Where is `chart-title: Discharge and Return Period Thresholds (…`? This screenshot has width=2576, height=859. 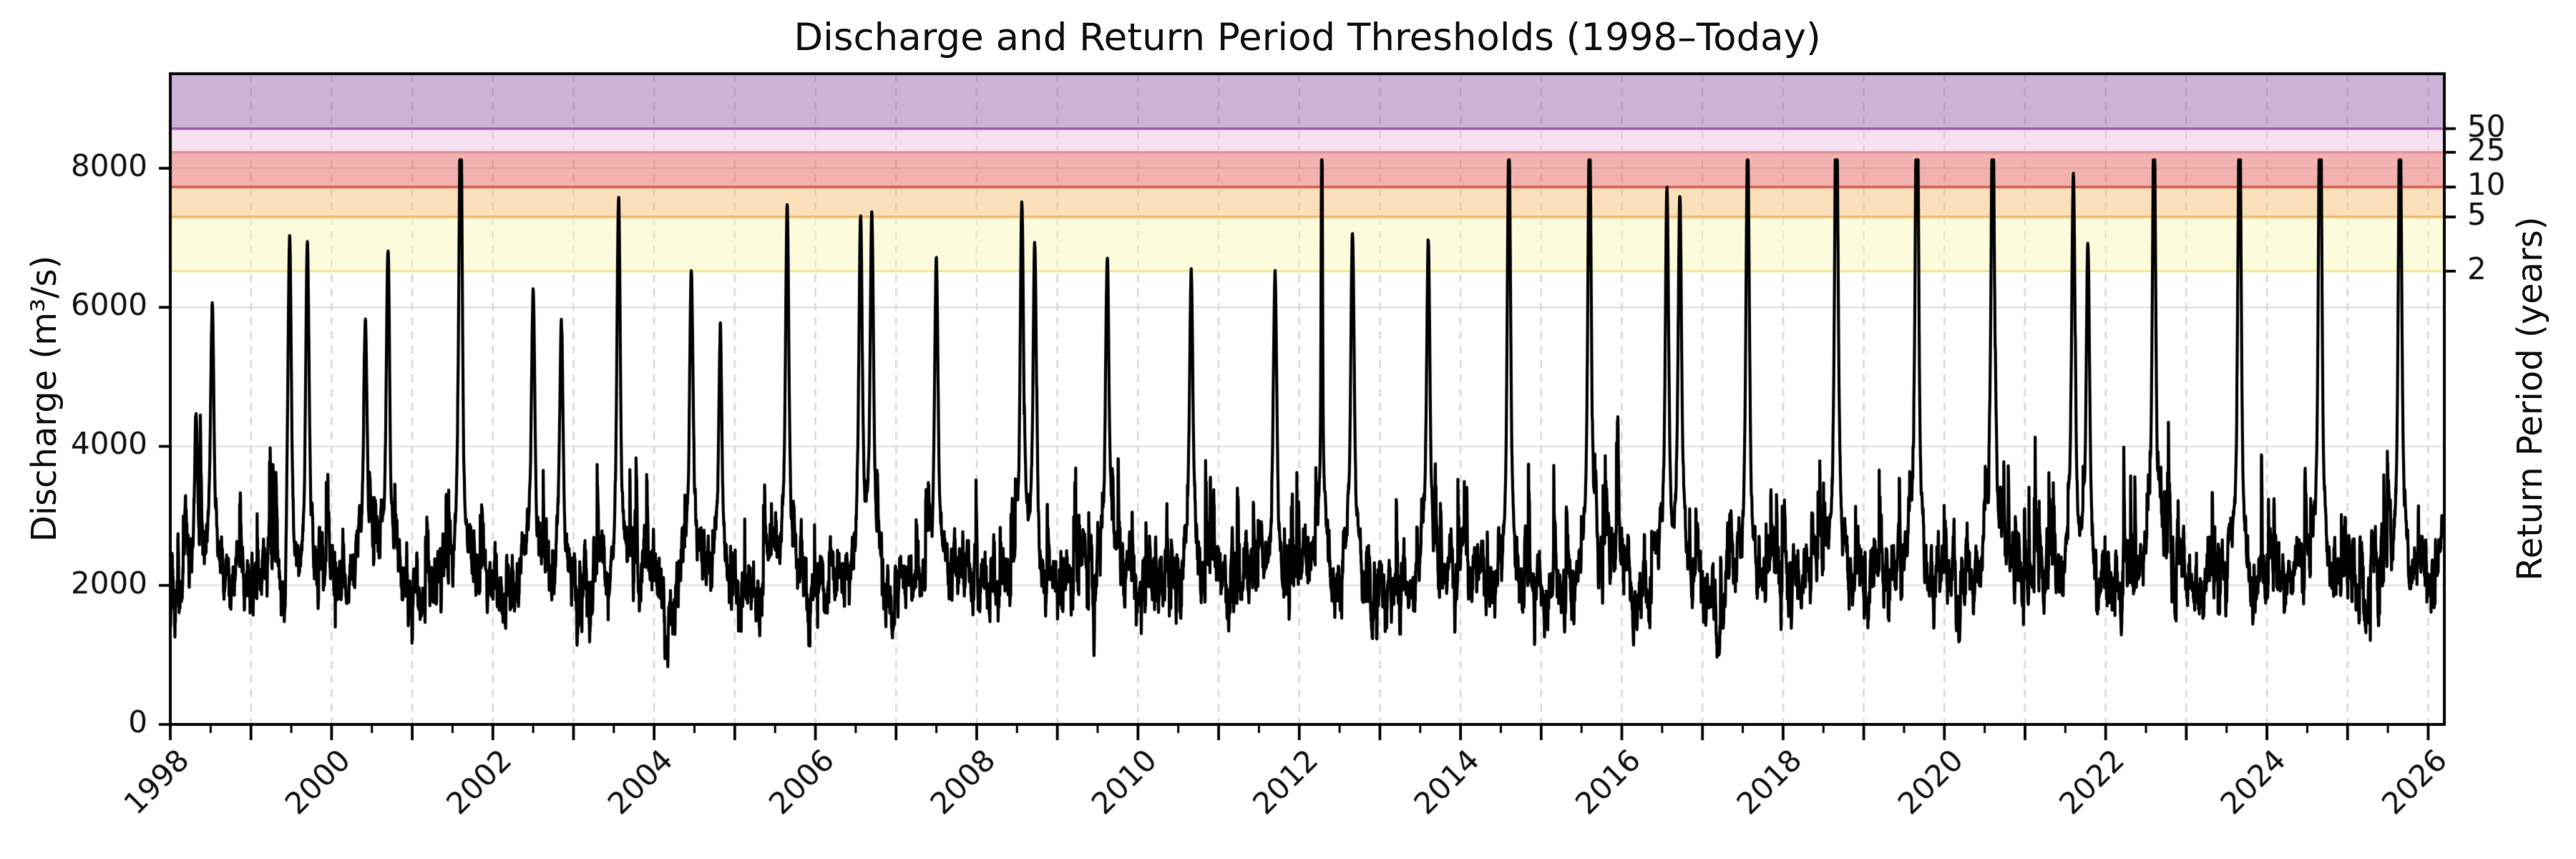
chart-title: Discharge and Return Period Thresholds (… is located at coordinates (1307, 37).